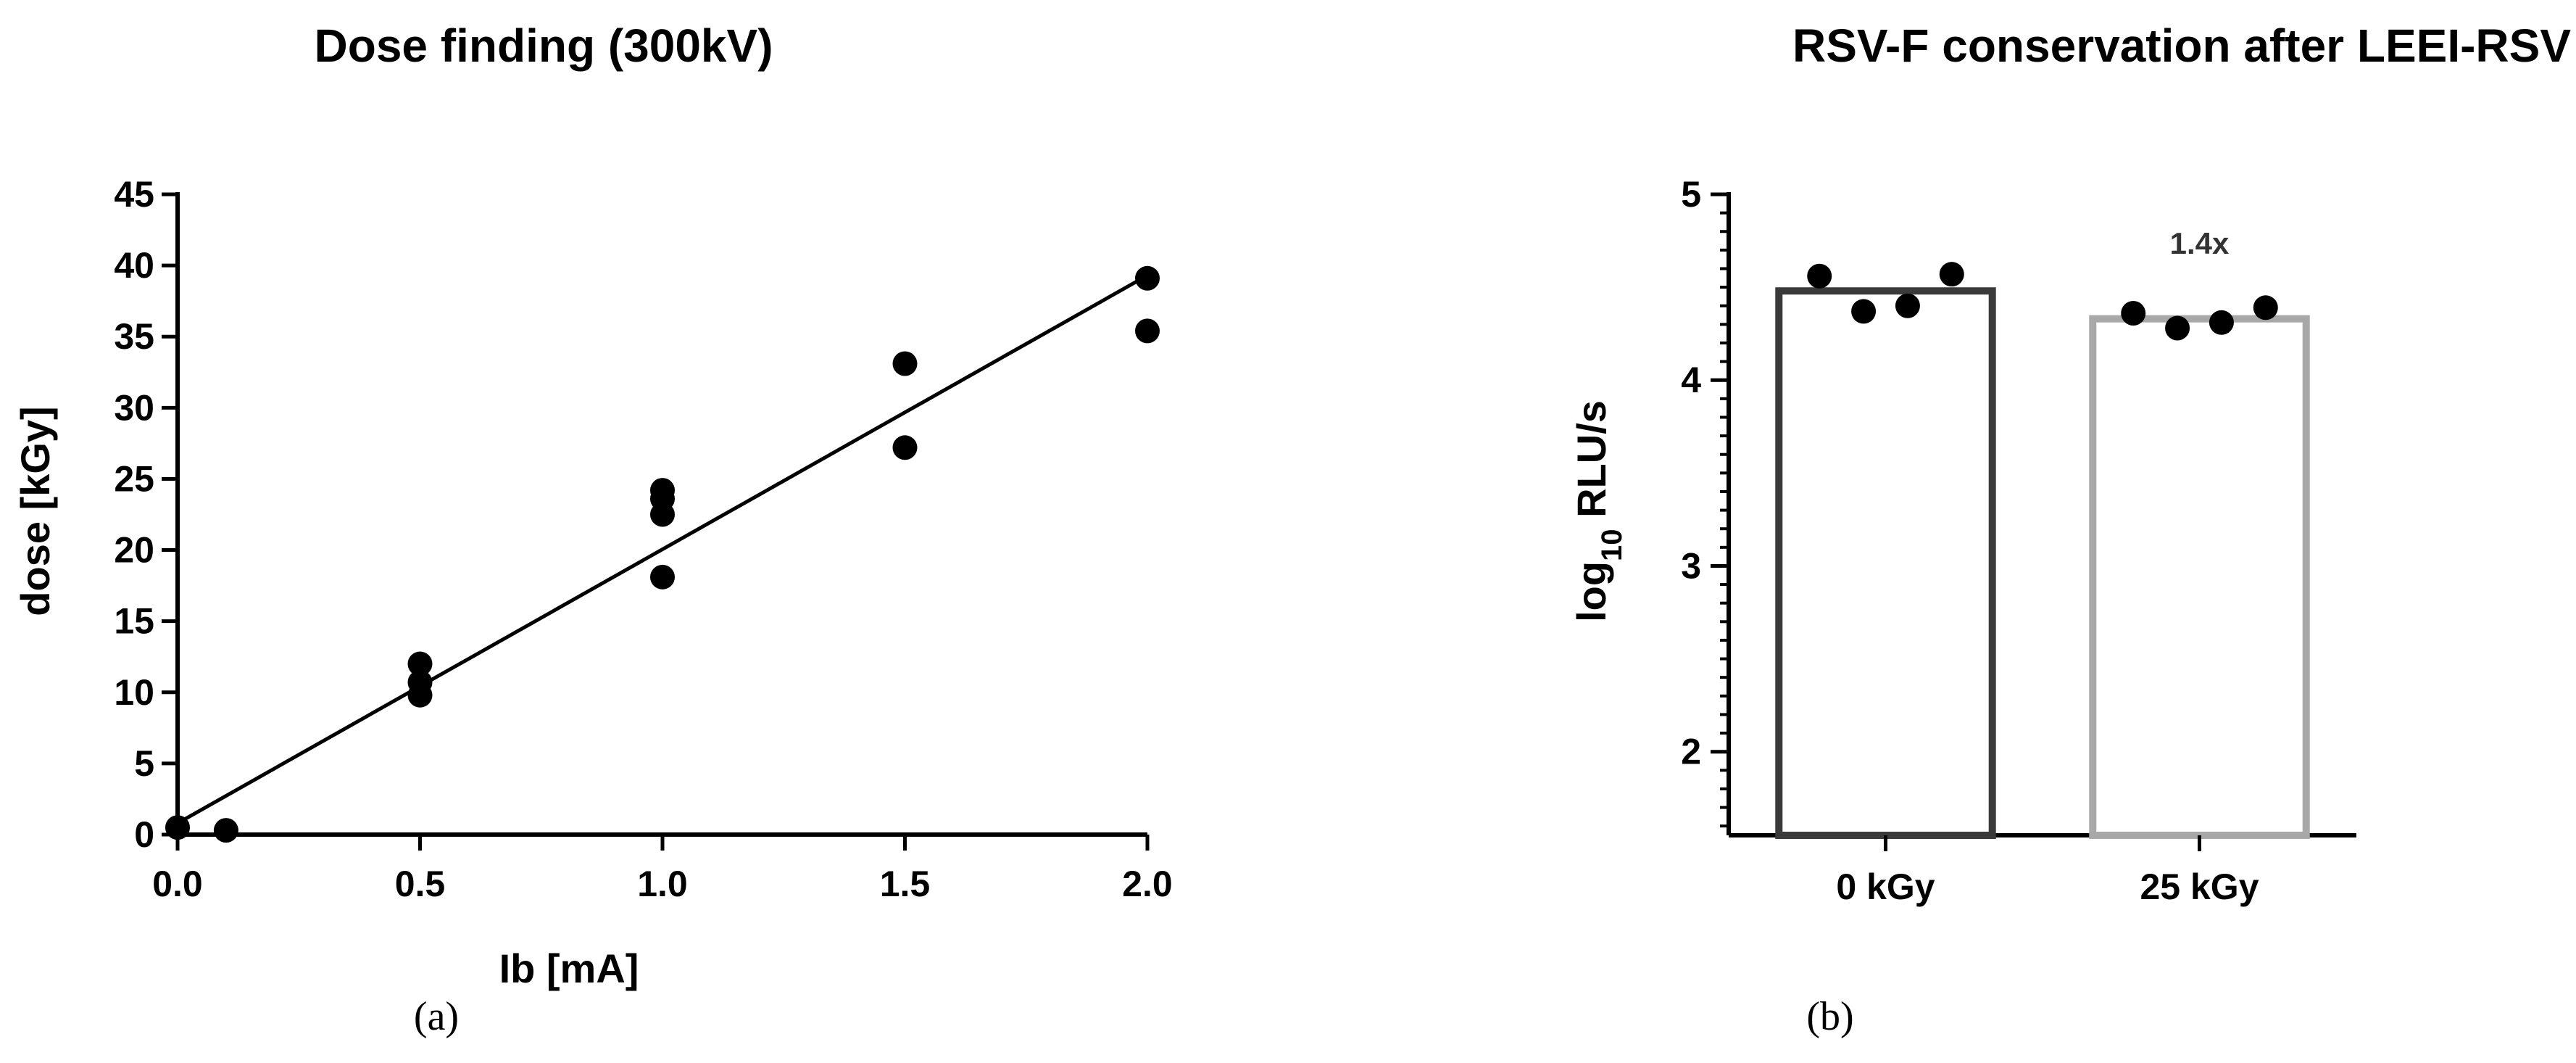  Describe the element at coordinates (662, 884) in the screenshot. I see `panel-a-x-tick-label: 1.0` at that location.